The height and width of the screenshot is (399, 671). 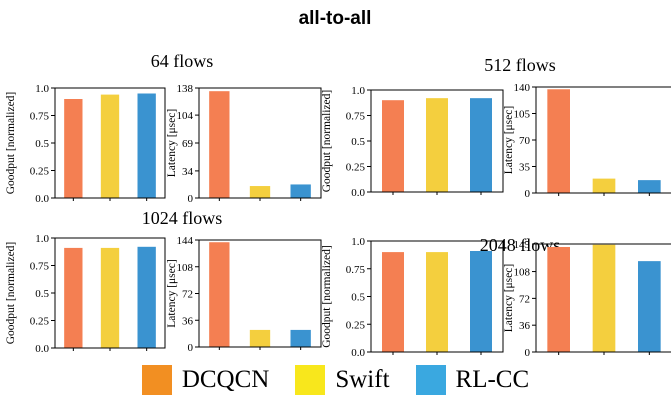 What do you see at coordinates (362, 379) in the screenshot?
I see `legend-label-swift: Swift` at bounding box center [362, 379].